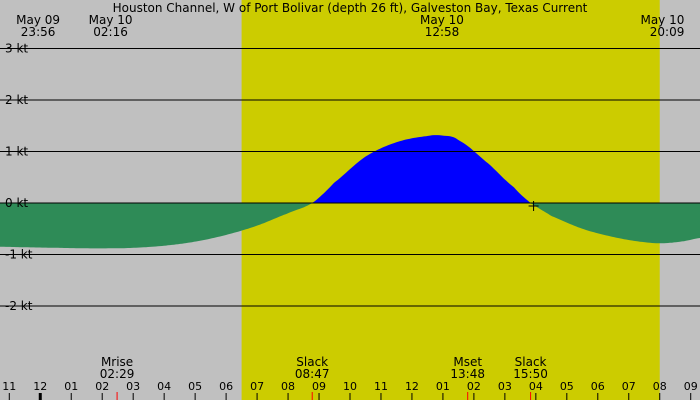  I want to click on top-event-time: 23:56, so click(38, 32).